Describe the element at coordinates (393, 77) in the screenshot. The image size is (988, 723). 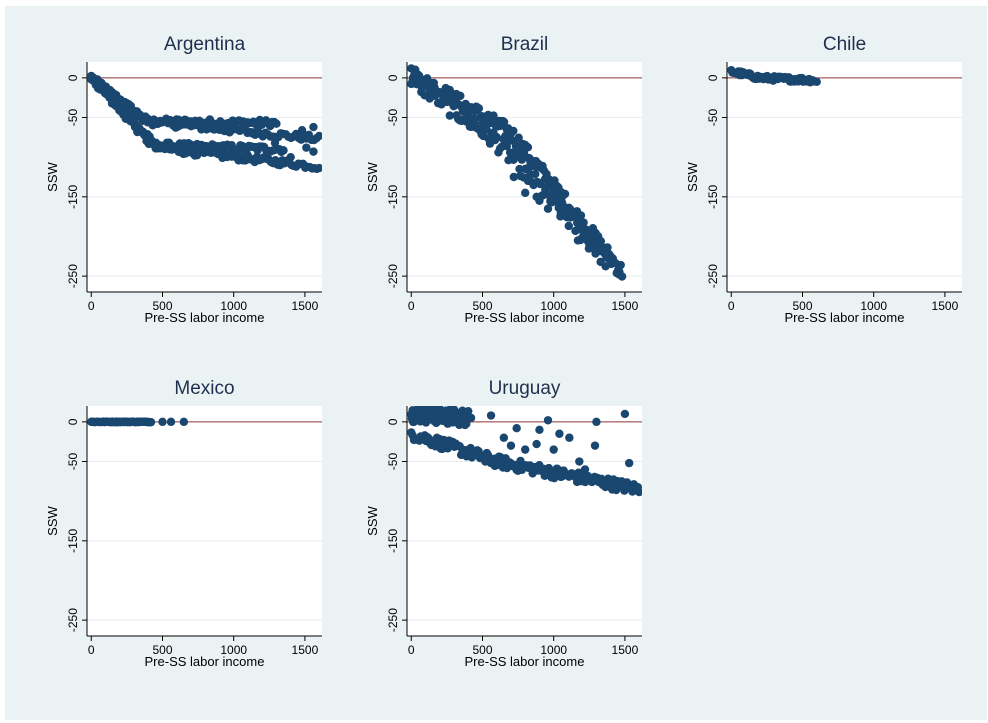
I see `y-tick-label: 0` at that location.